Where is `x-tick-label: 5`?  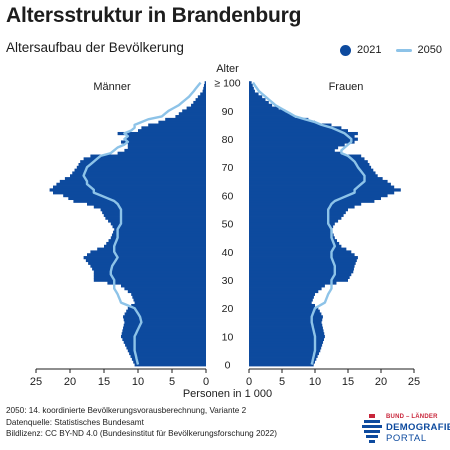
x-tick-label: 5 is located at coordinates (282, 382).